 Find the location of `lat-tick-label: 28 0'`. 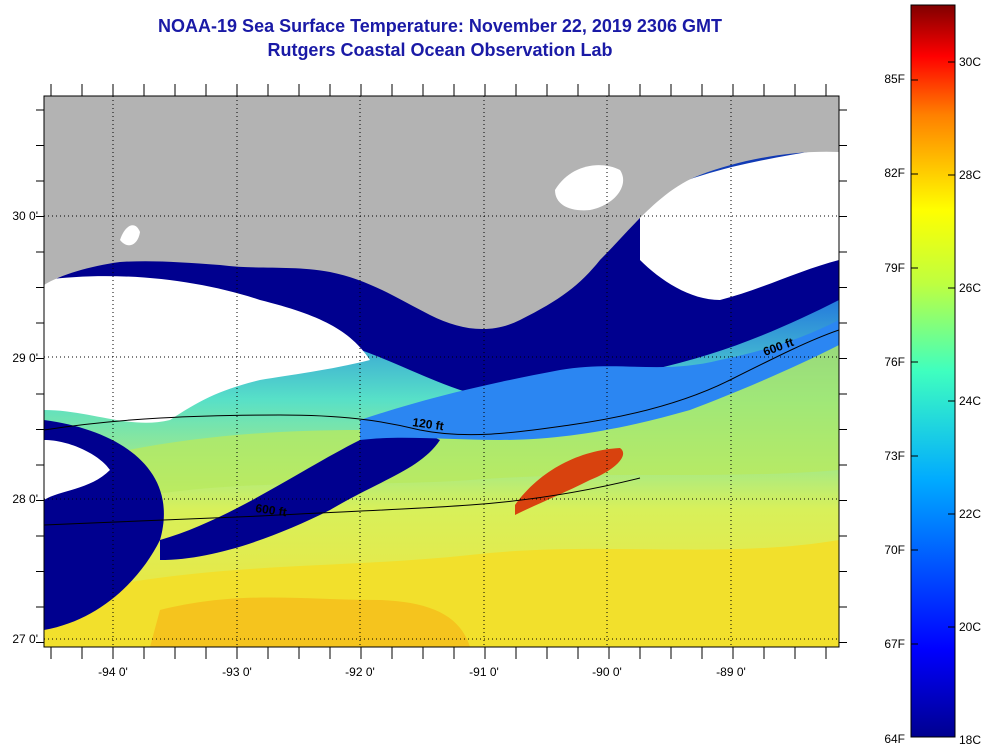

lat-tick-label: 28 0' is located at coordinates (25, 499).